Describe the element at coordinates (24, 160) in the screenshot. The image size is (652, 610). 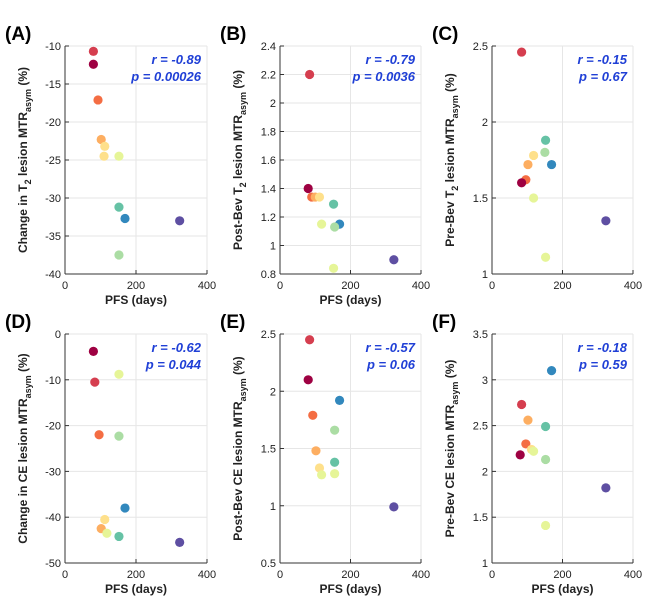
I see `y-axis-label: Change in T2 lesion MTRasym (%)` at that location.